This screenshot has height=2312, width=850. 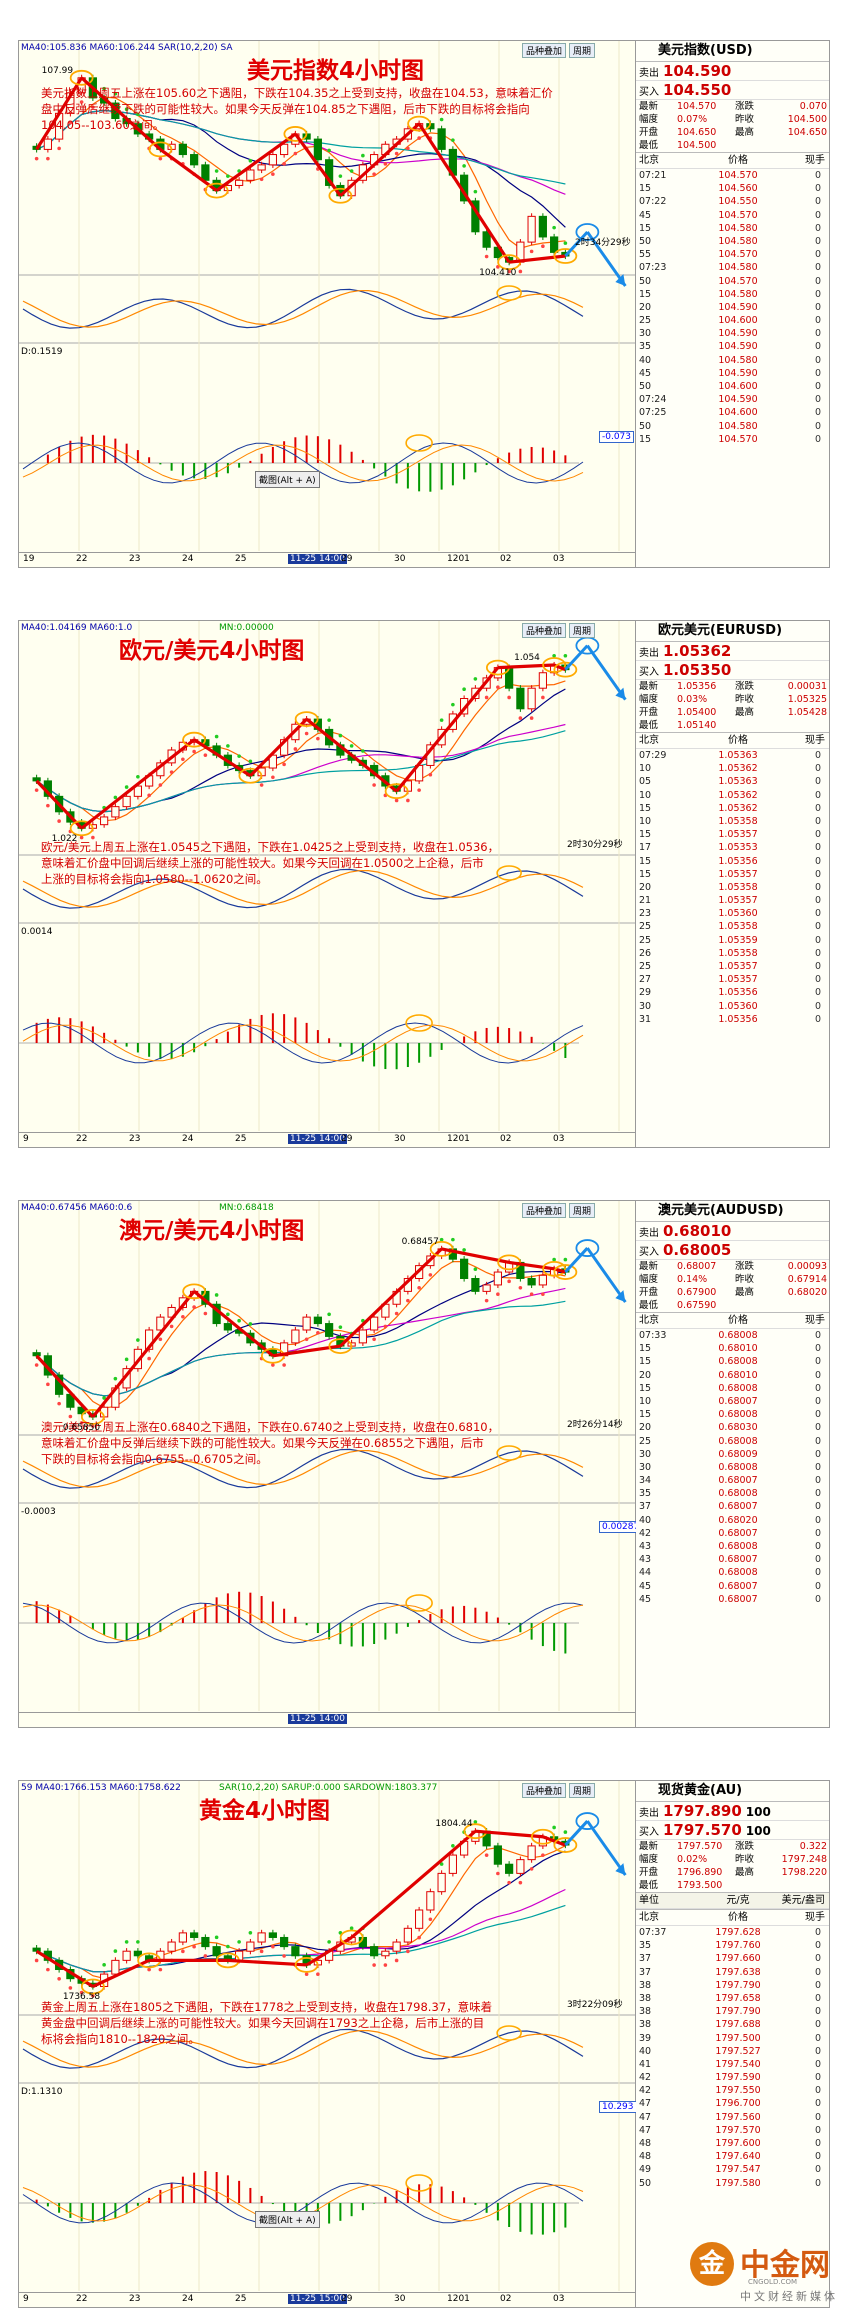 What do you see at coordinates (745, 1846) in the screenshot?
I see `quote-stat-cell: 涨跌` at bounding box center [745, 1846].